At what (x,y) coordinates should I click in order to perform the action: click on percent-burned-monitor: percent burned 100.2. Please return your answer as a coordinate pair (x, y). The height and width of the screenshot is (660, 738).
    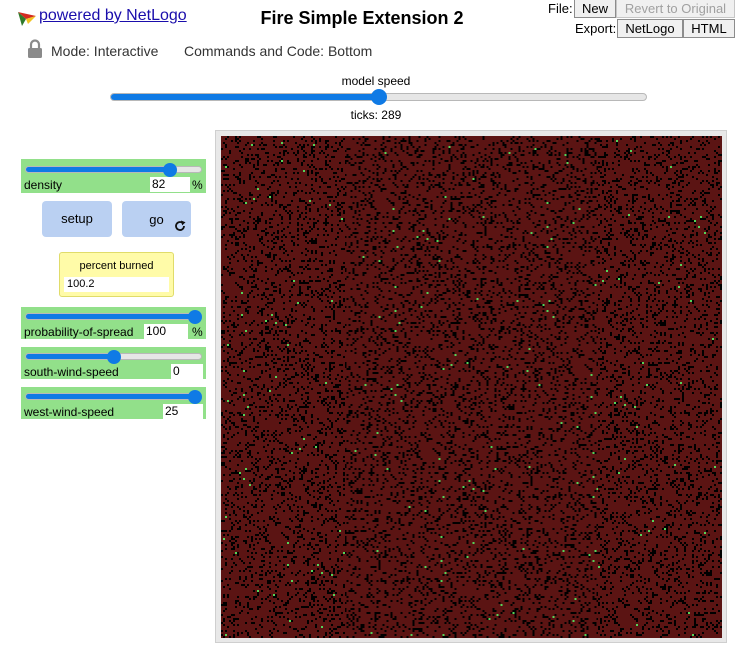
    Looking at the image, I should click on (116, 274).